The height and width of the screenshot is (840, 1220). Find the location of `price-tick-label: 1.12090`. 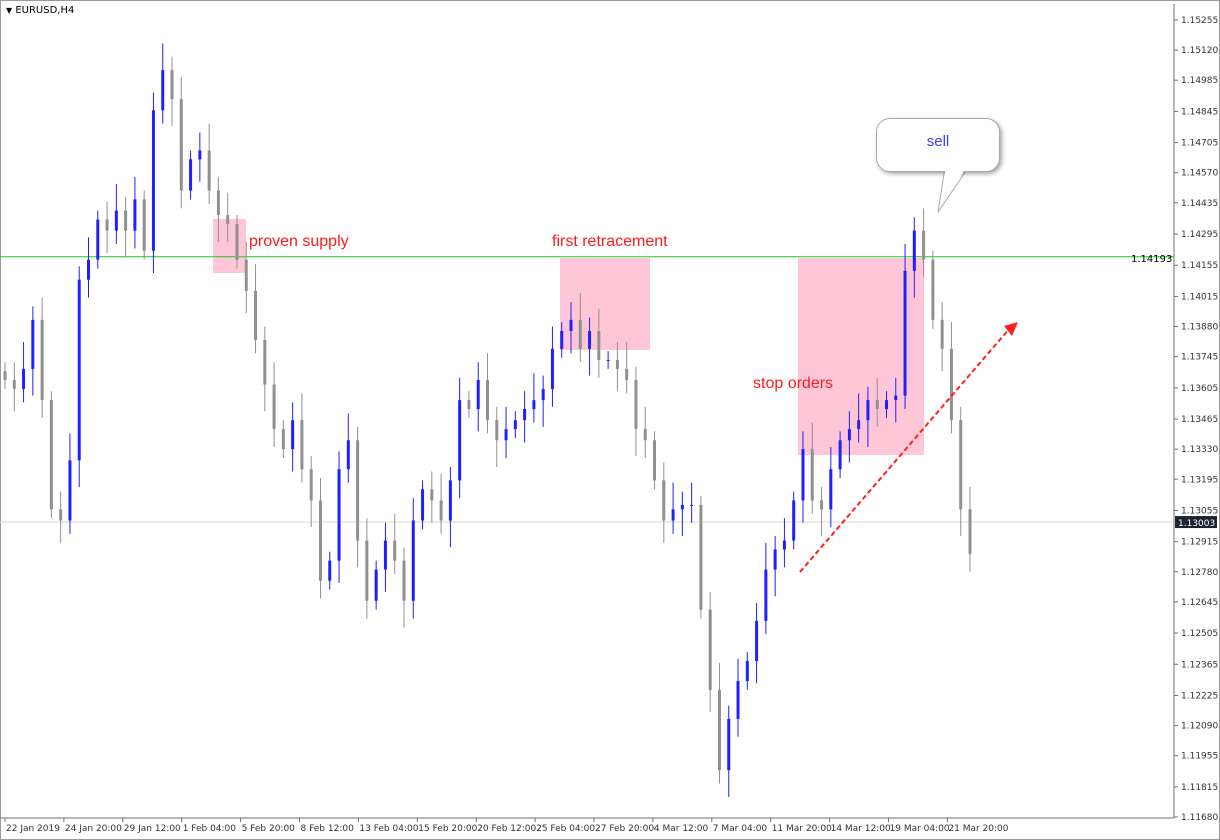

price-tick-label: 1.12090 is located at coordinates (1199, 727).